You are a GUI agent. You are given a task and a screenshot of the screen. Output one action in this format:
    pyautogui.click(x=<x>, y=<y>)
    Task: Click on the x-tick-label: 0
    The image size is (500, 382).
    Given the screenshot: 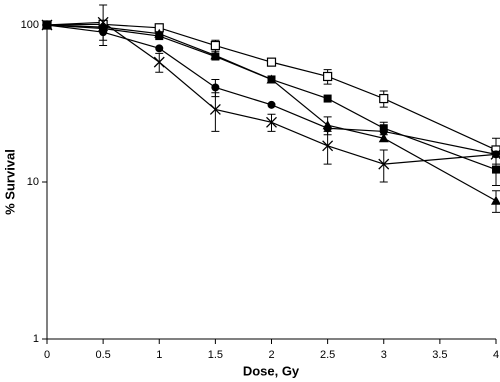 What is the action you would take?
    pyautogui.click(x=47, y=355)
    